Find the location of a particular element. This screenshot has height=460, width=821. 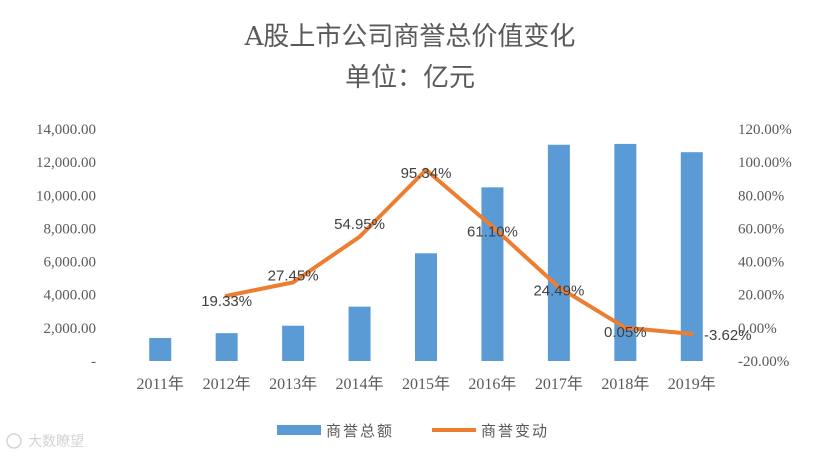

category-label: 2014年 is located at coordinates (360, 384).